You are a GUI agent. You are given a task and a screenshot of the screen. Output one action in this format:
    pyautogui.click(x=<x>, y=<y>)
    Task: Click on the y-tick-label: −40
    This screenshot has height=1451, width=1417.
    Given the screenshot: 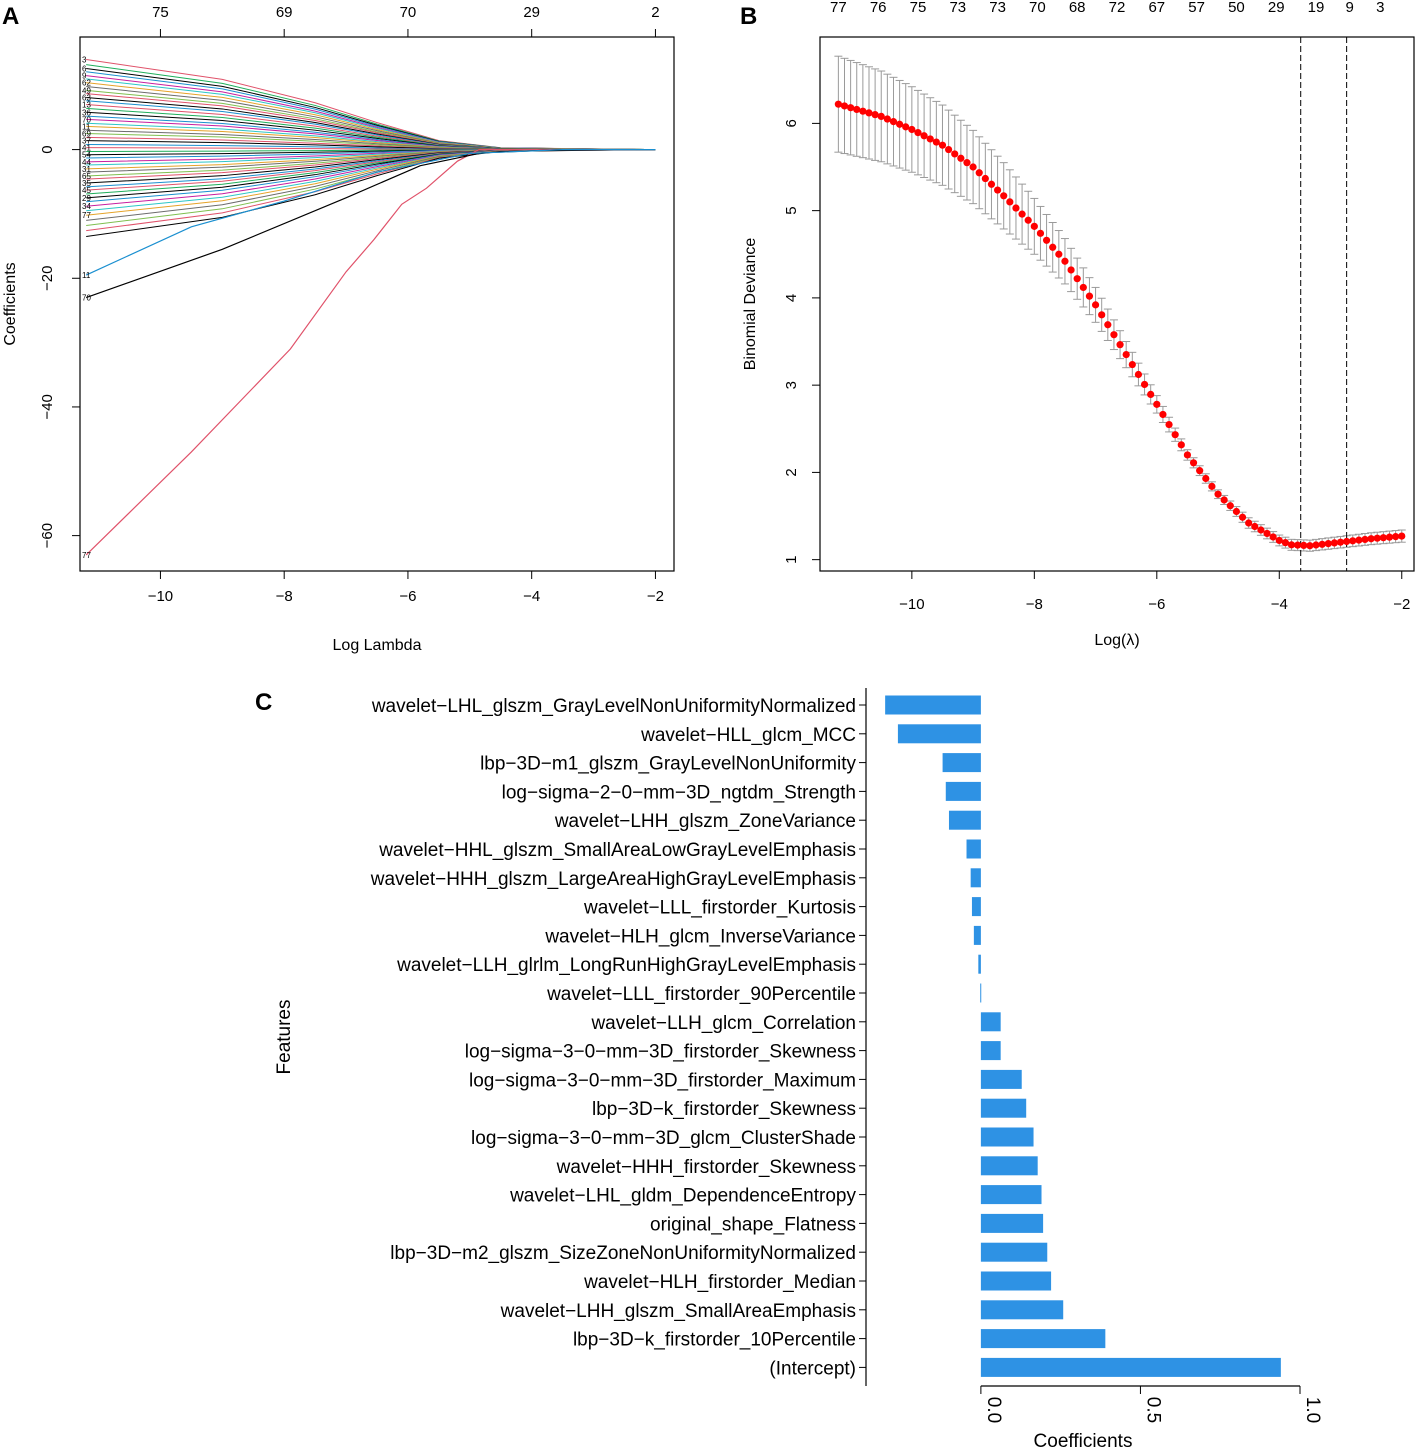 What is the action you would take?
    pyautogui.click(x=47, y=406)
    